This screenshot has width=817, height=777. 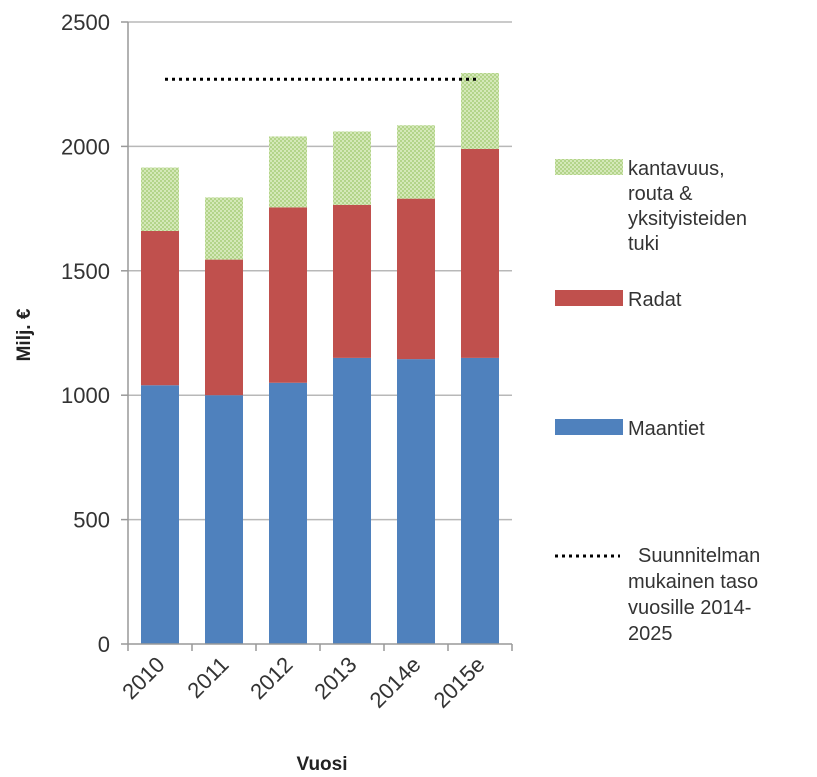 What do you see at coordinates (689, 608) in the screenshot?
I see `legend-label-line: vuosille 2014-` at bounding box center [689, 608].